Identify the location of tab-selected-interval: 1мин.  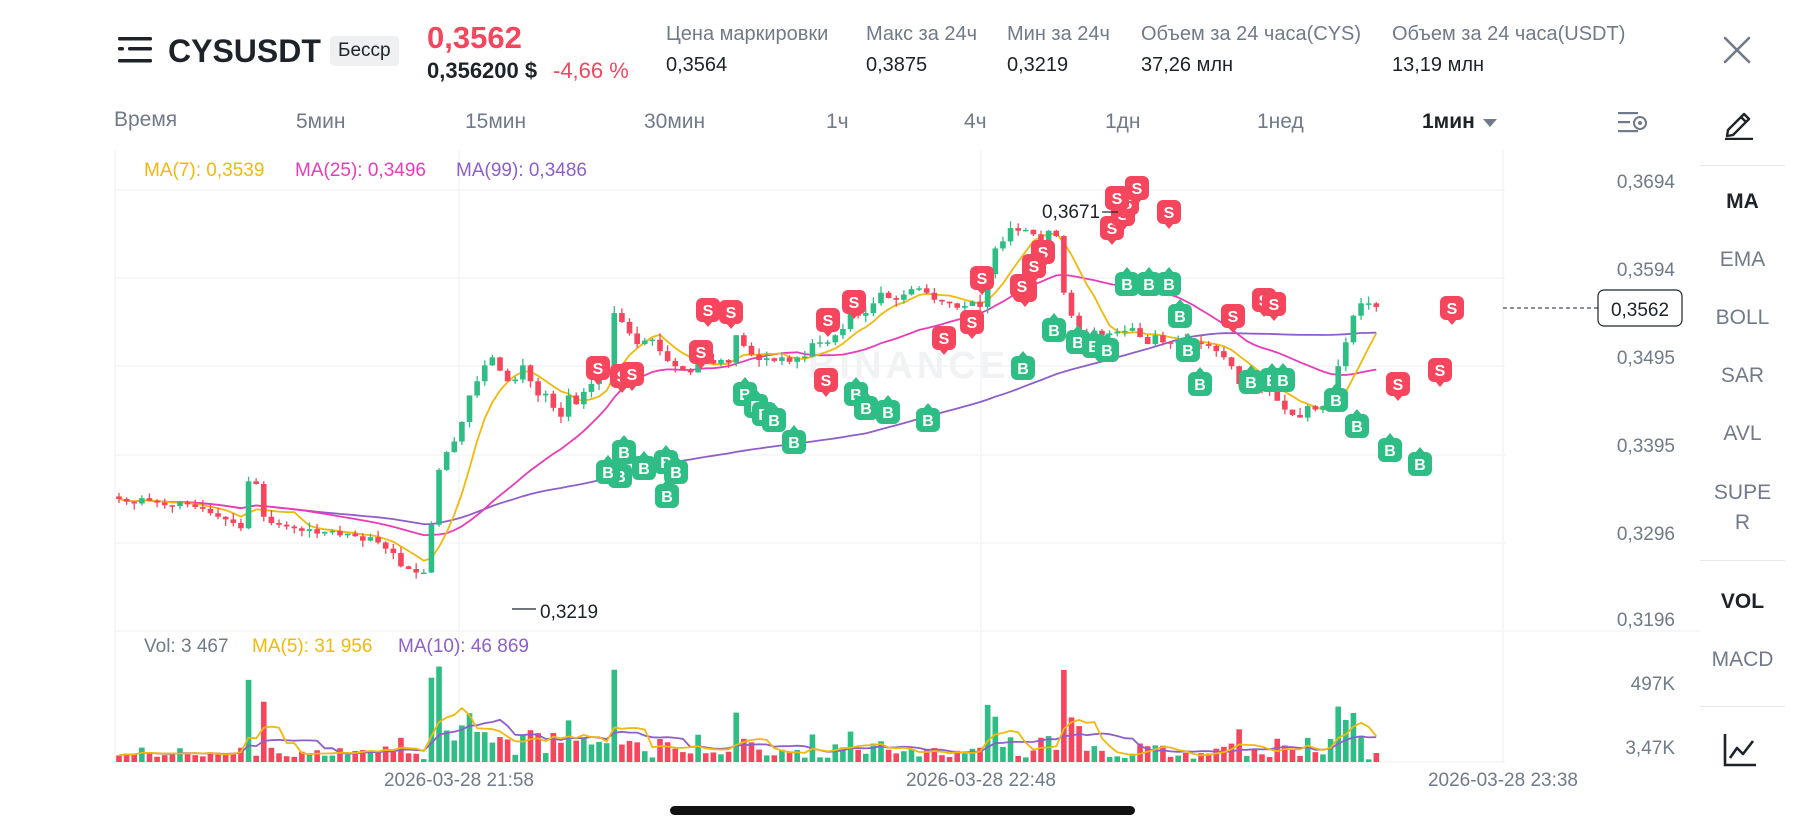
(1448, 121).